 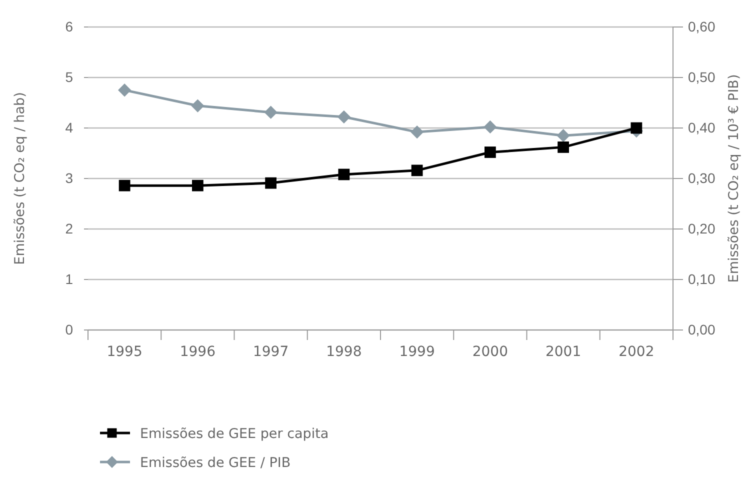 I want to click on x-tick-label: 1995, so click(x=124, y=352).